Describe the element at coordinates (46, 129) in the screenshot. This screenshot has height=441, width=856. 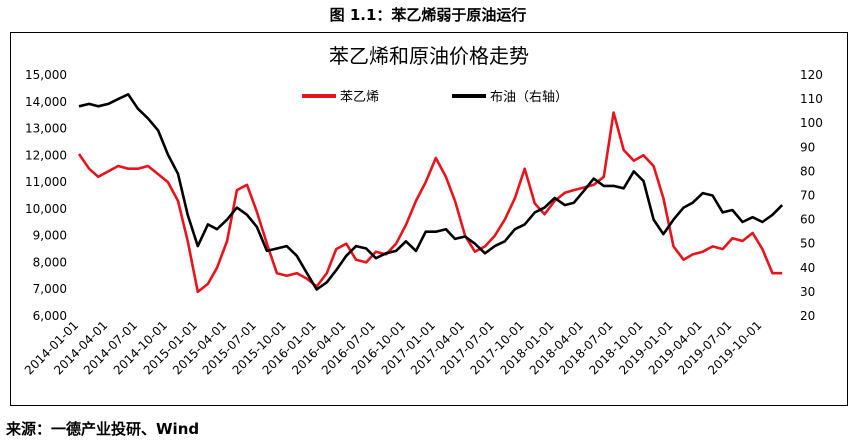
I see `y-left-tick-label: 13,000` at that location.